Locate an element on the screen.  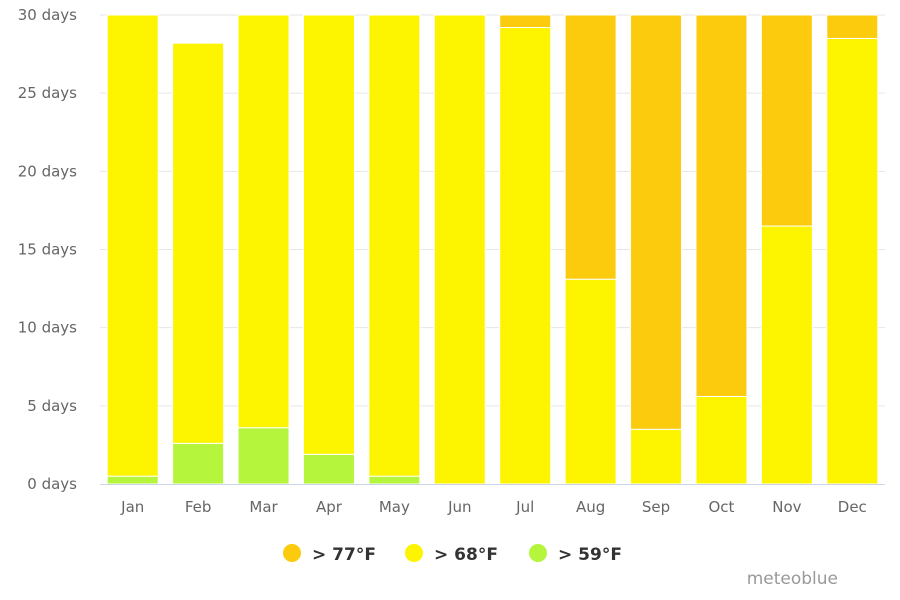
x-tick-label: Apr is located at coordinates (329, 507).